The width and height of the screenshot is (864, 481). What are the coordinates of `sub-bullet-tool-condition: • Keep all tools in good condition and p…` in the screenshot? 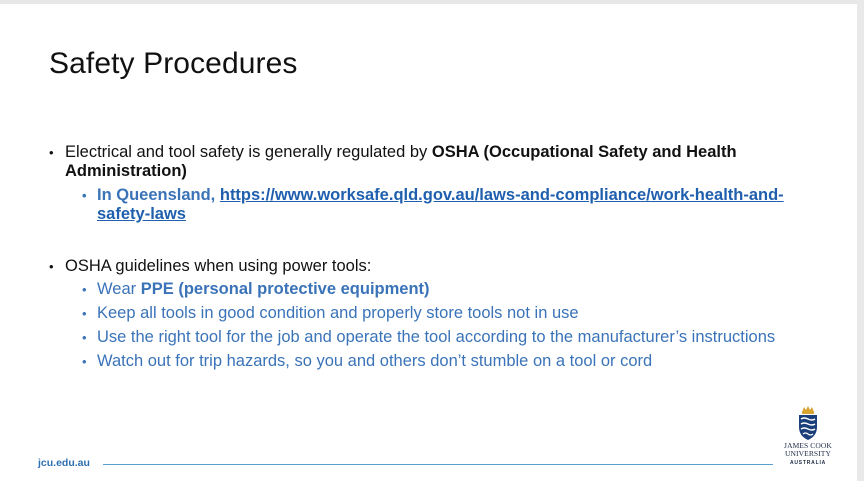 It's located at (429, 313).